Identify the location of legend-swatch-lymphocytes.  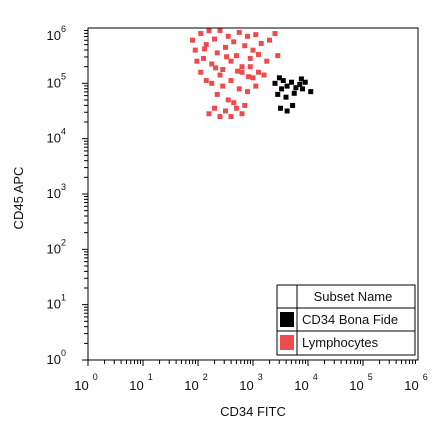
(287, 342).